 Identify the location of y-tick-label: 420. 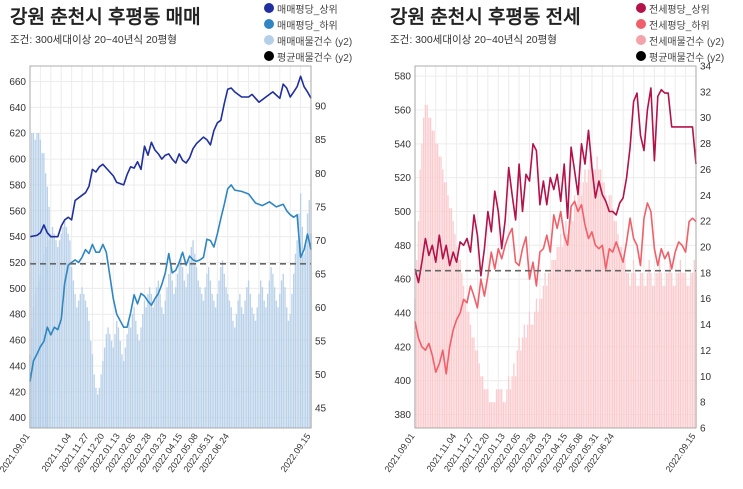
(402, 347).